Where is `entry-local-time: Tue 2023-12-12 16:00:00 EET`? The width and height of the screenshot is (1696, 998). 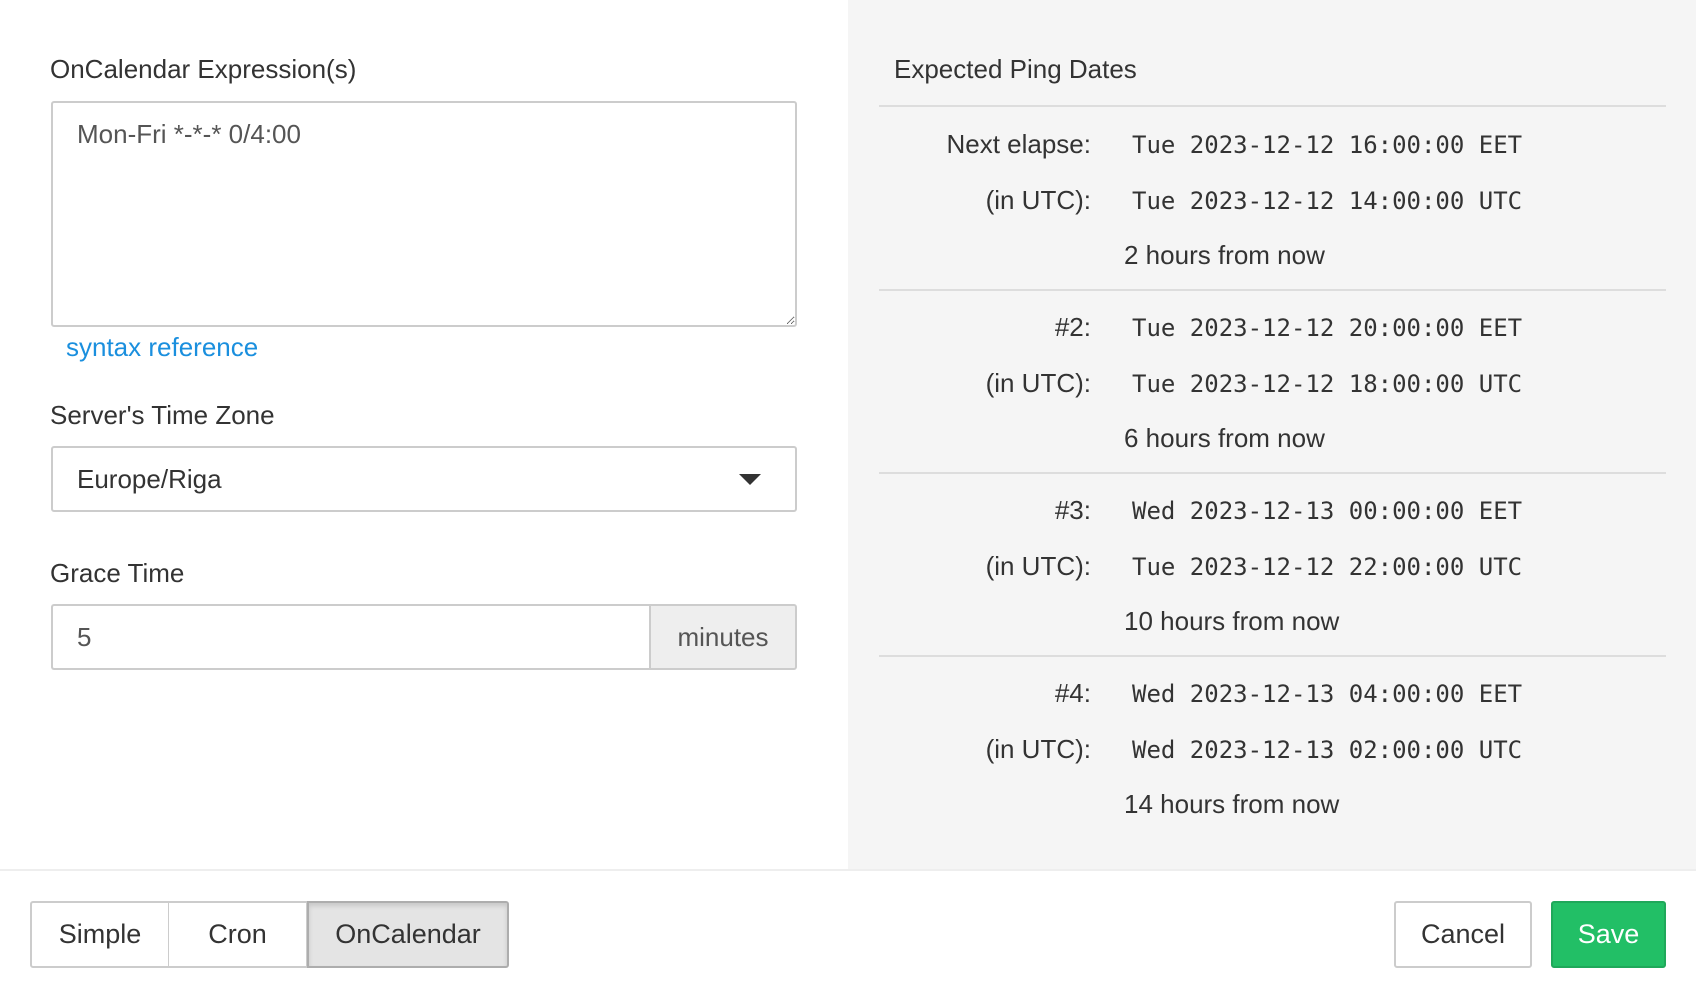
entry-local-time: Tue 2023-12-12 16:00:00 EET is located at coordinates (1327, 145).